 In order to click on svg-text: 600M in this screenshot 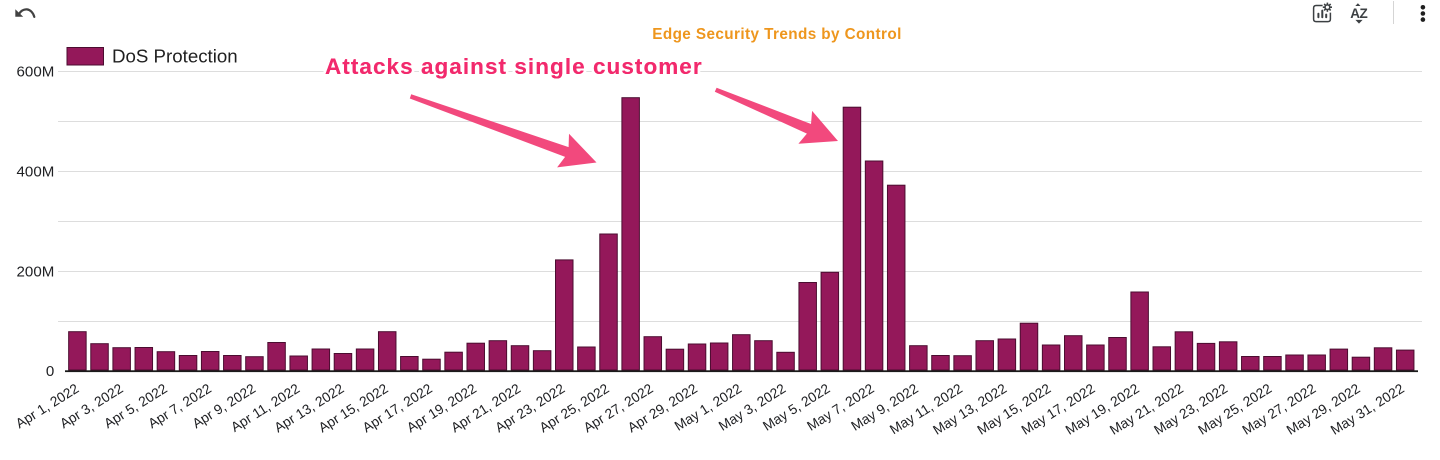, I will do `click(36, 71)`.